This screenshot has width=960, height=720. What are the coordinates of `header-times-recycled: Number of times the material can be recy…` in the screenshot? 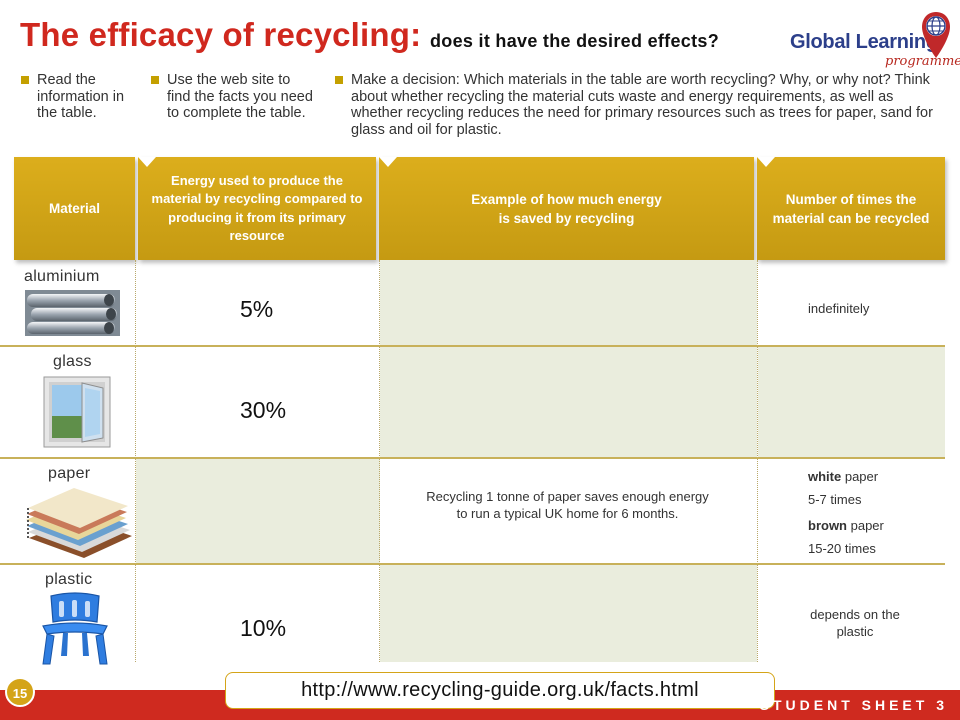 It's located at (851, 208).